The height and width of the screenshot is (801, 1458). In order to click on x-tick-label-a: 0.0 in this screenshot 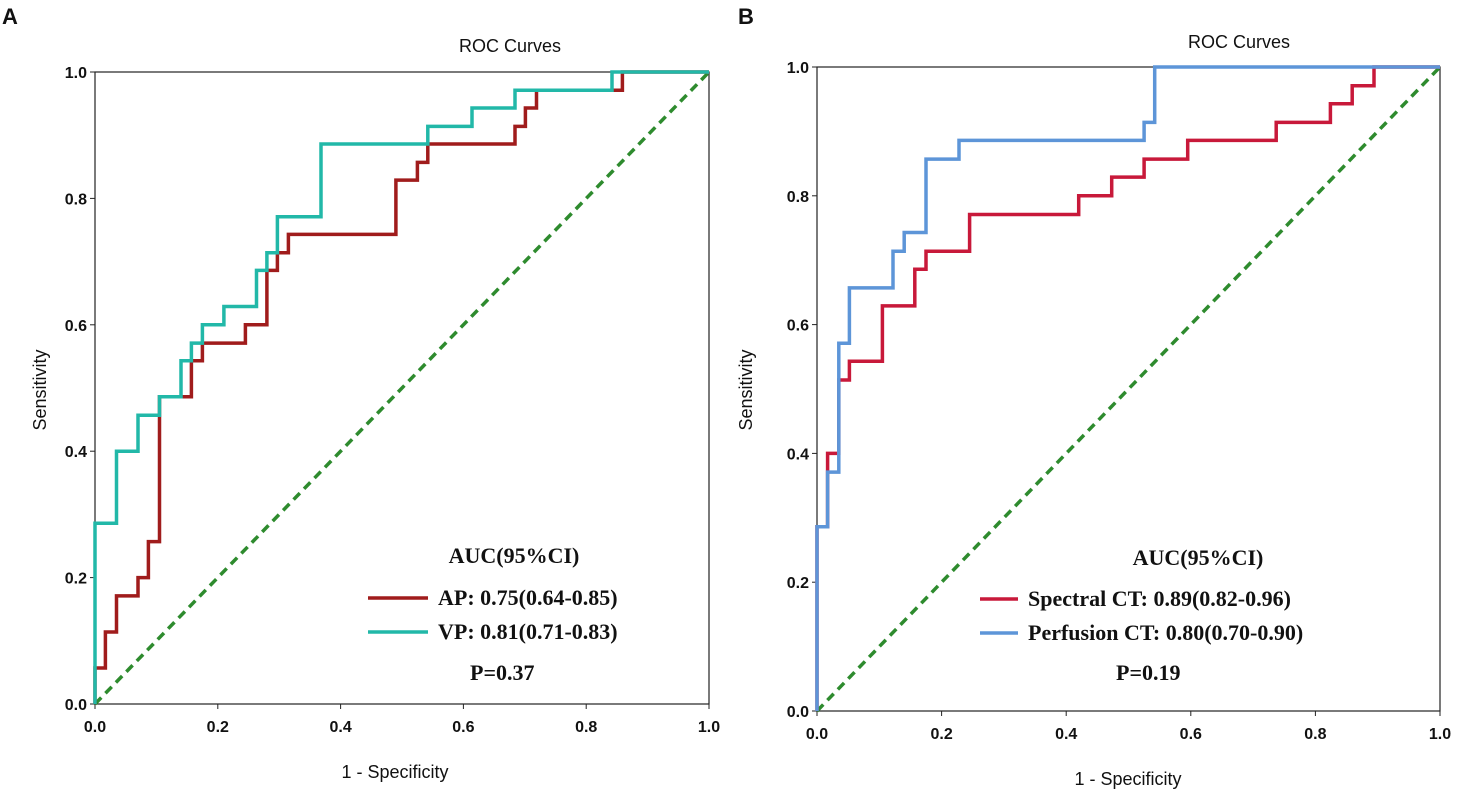, I will do `click(95, 727)`.